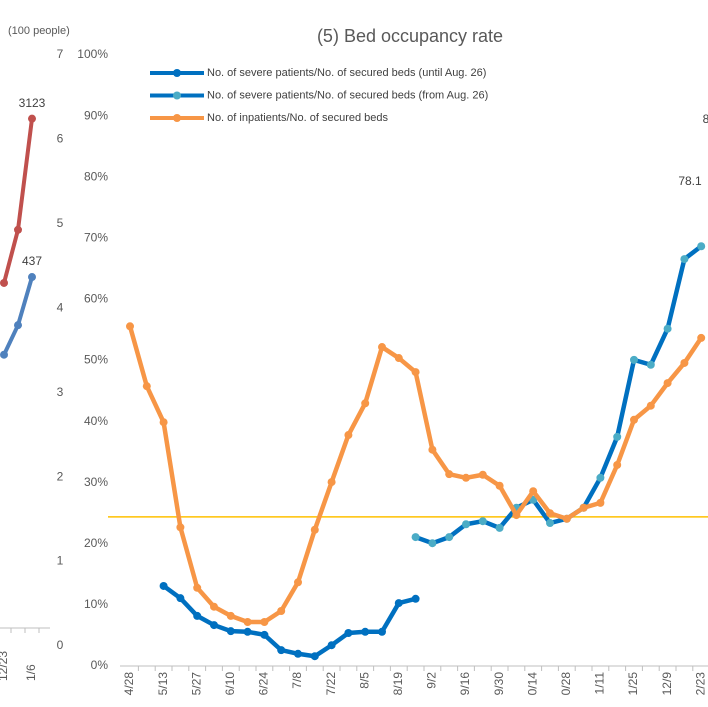  Describe the element at coordinates (96, 115) in the screenshot. I see `y-tick-label: 90%` at that location.